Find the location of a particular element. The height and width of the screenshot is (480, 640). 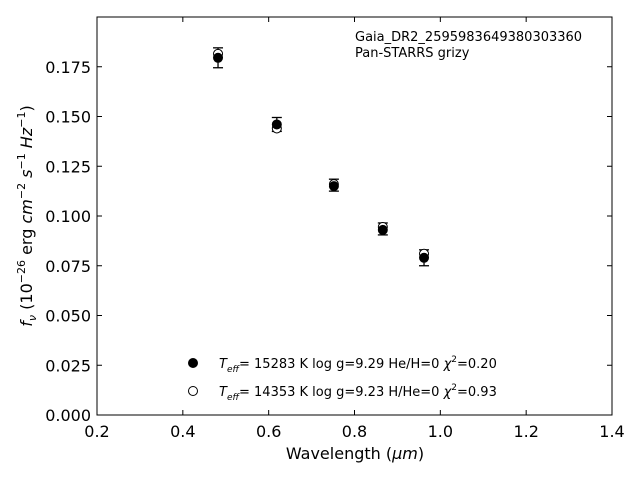

legend-marker-open is located at coordinates (193, 391).